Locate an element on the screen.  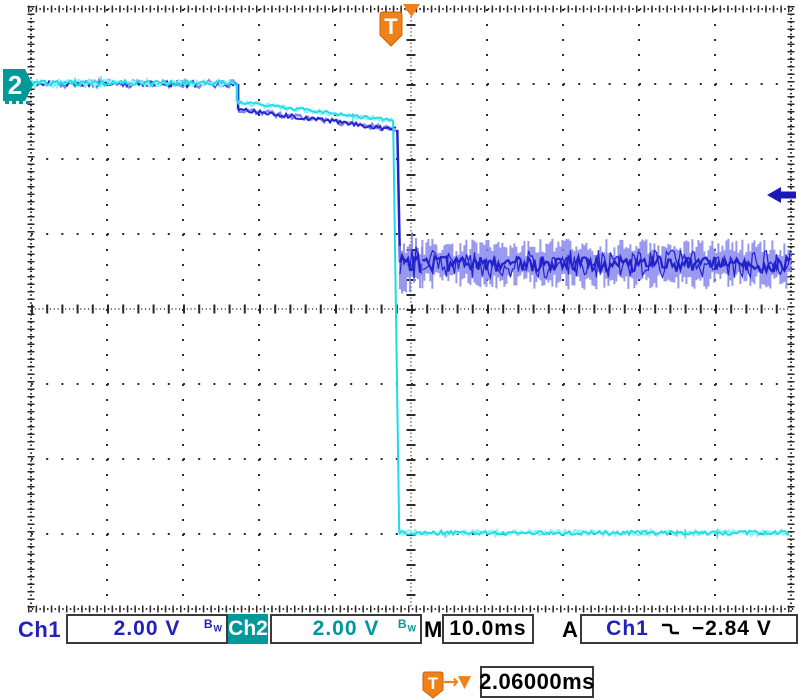
ch1-scale-box: 2.00 V BW is located at coordinates (147, 629).